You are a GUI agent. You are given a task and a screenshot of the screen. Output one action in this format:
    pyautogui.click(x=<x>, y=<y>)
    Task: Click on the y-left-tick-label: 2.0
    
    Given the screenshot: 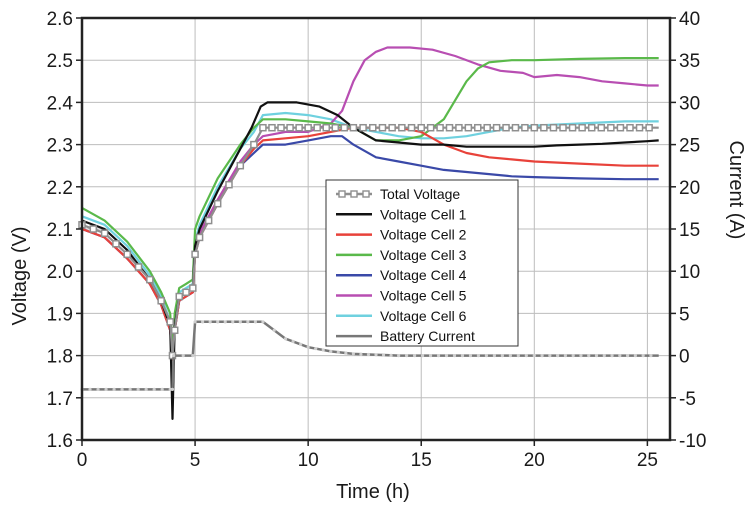 What is the action you would take?
    pyautogui.click(x=60, y=272)
    